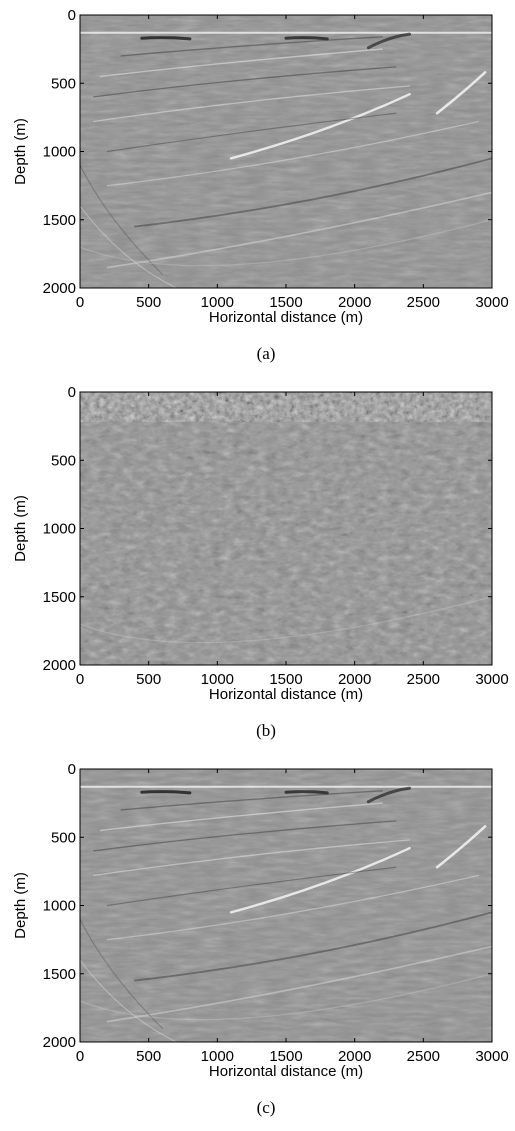  What do you see at coordinates (266, 730) in the screenshot?
I see `panel-caption: (b)` at bounding box center [266, 730].